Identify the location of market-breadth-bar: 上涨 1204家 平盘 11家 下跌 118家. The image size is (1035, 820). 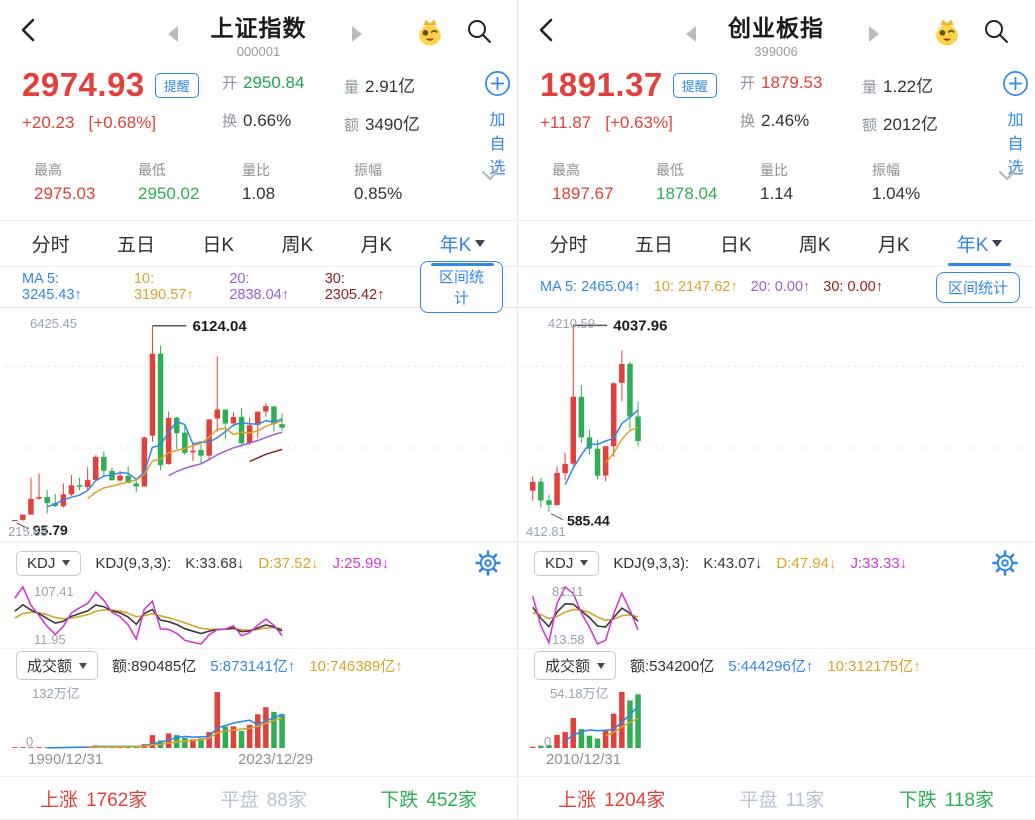
(776, 798).